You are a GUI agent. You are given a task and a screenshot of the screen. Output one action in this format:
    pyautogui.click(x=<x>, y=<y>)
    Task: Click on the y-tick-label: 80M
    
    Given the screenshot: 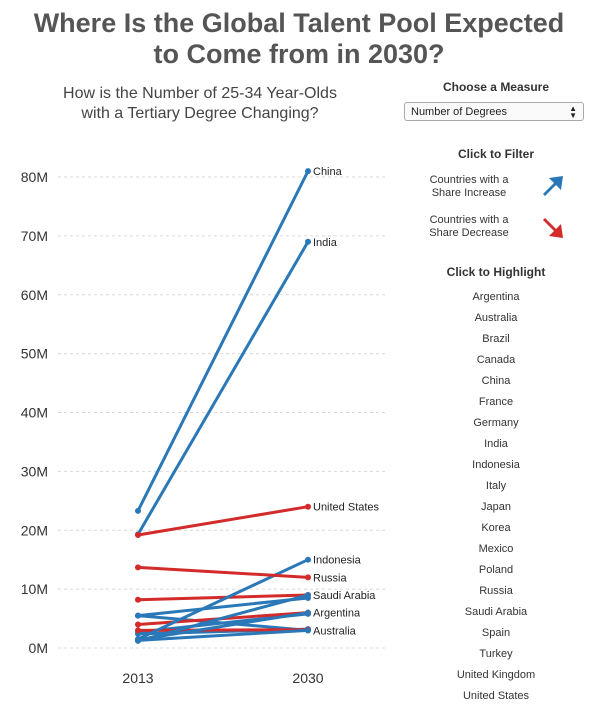 What is the action you would take?
    pyautogui.click(x=34, y=177)
    